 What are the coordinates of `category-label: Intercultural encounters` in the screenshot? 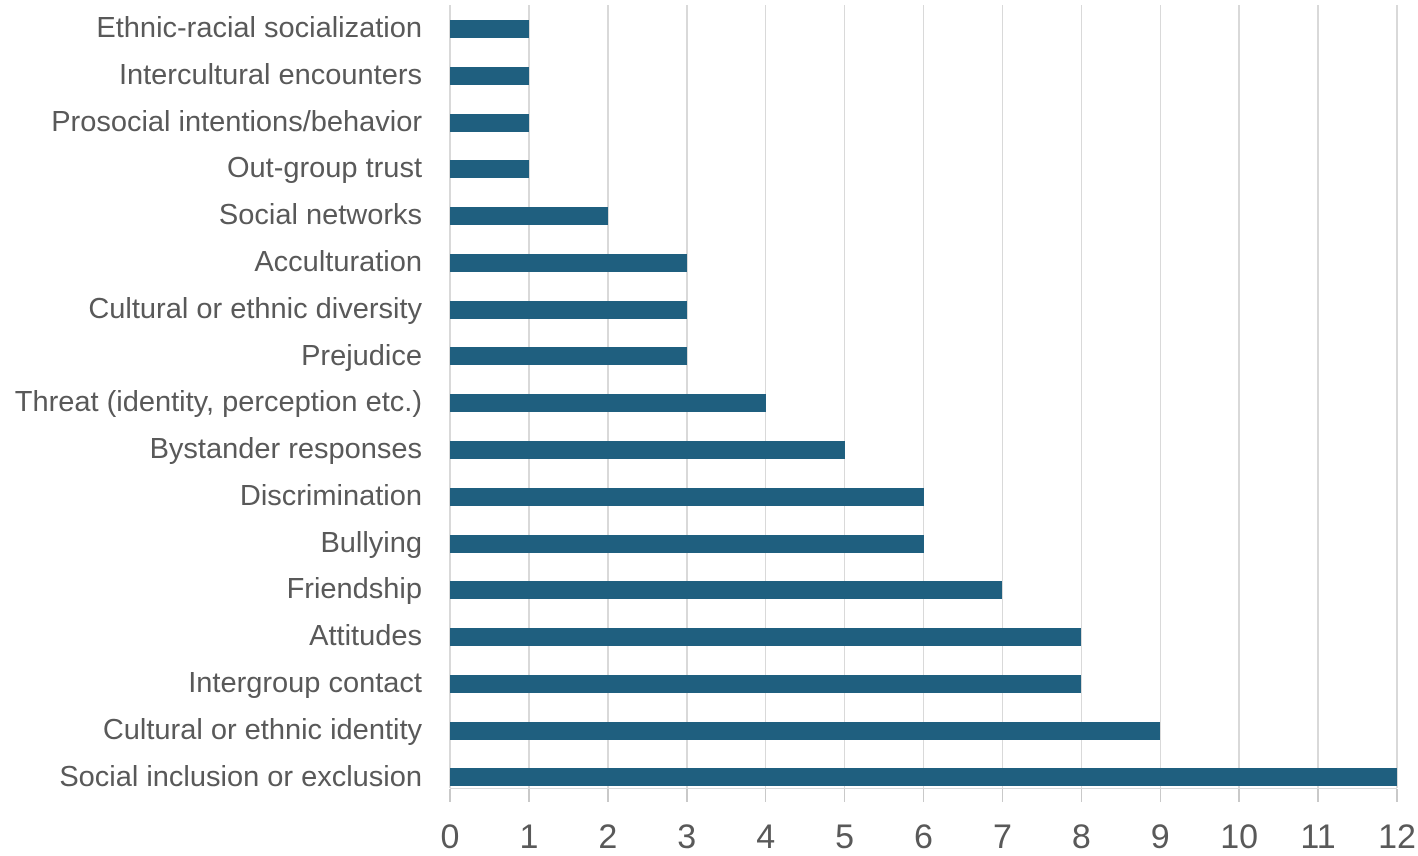 It's located at (270, 74).